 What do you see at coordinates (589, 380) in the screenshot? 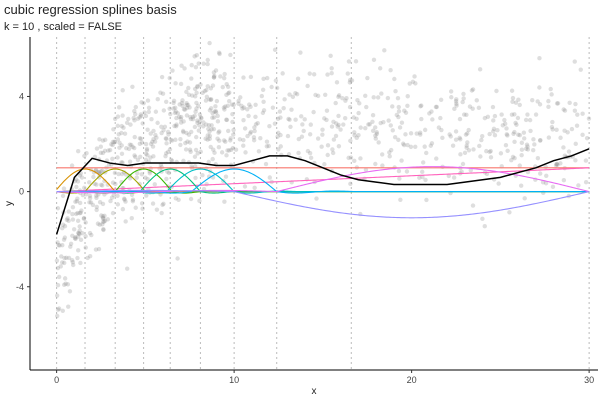
I see `x-tick-label: 30` at bounding box center [589, 380].